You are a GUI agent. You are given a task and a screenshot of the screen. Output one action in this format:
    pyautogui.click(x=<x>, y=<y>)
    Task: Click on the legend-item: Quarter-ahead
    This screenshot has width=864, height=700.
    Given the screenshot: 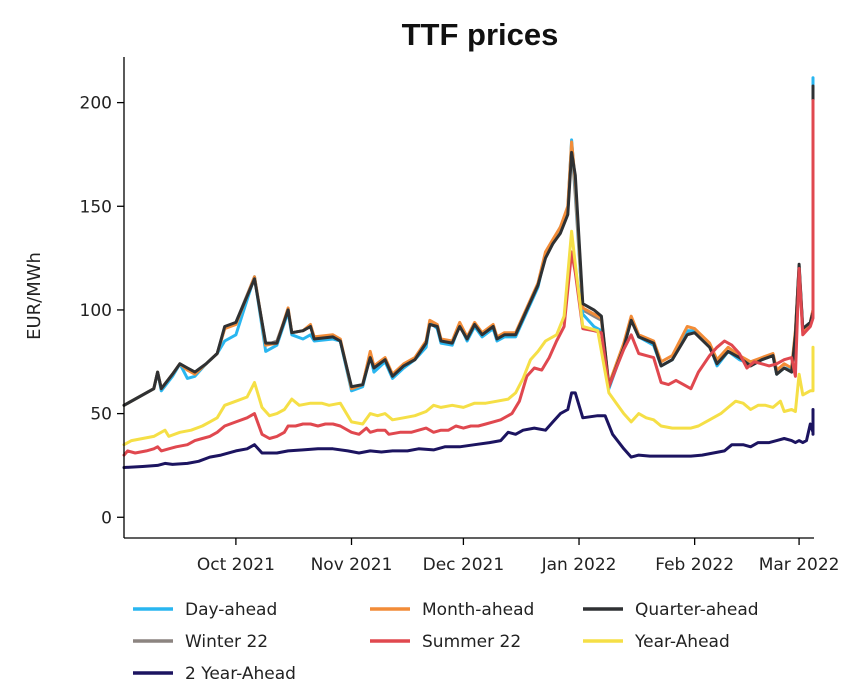 What is the action you would take?
    pyautogui.click(x=671, y=610)
    